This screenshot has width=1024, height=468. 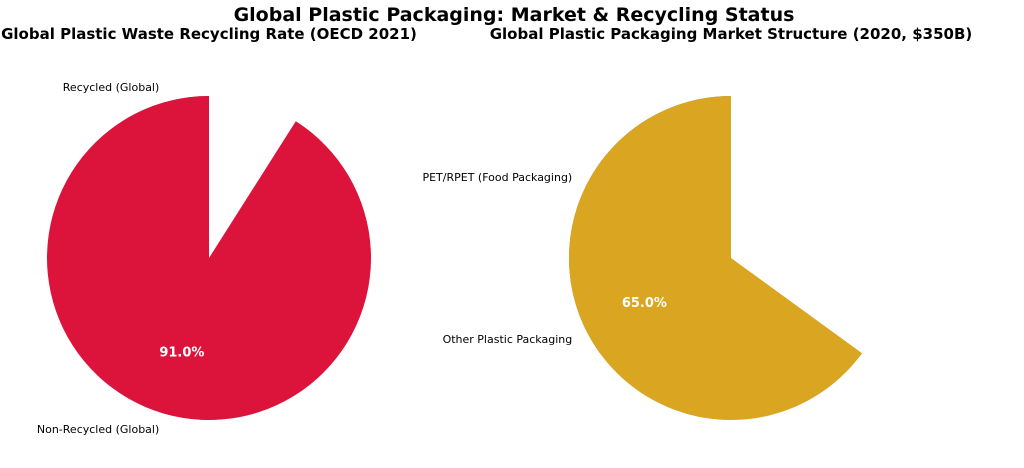 I want to click on pie-0-slice-label-1: Non-Recycled (Global), so click(x=98, y=429).